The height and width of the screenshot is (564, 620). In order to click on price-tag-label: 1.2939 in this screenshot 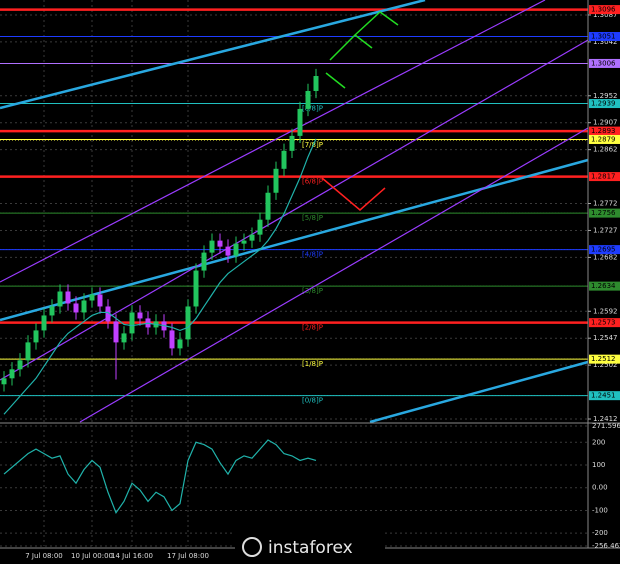, I will do `click(603, 104)`.